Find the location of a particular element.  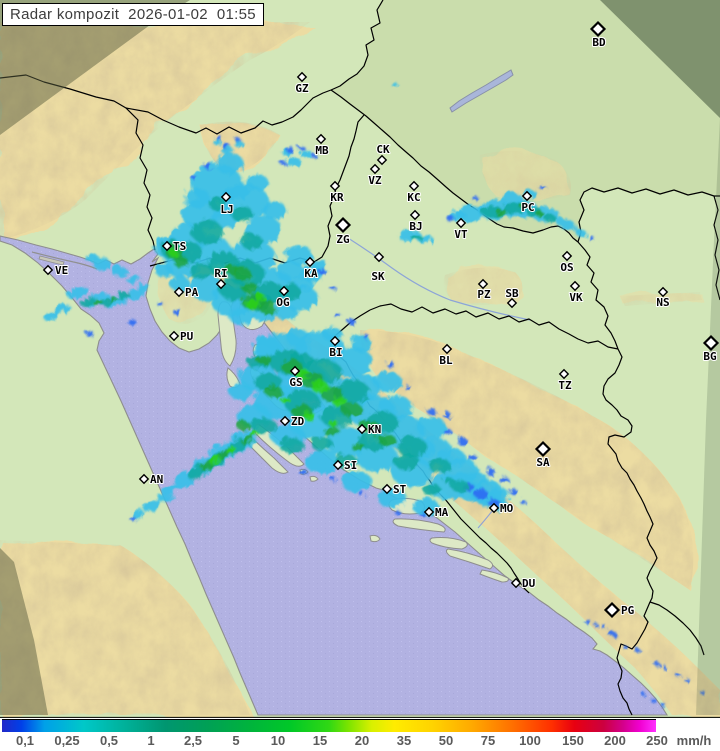

city-label: BD is located at coordinates (599, 42).